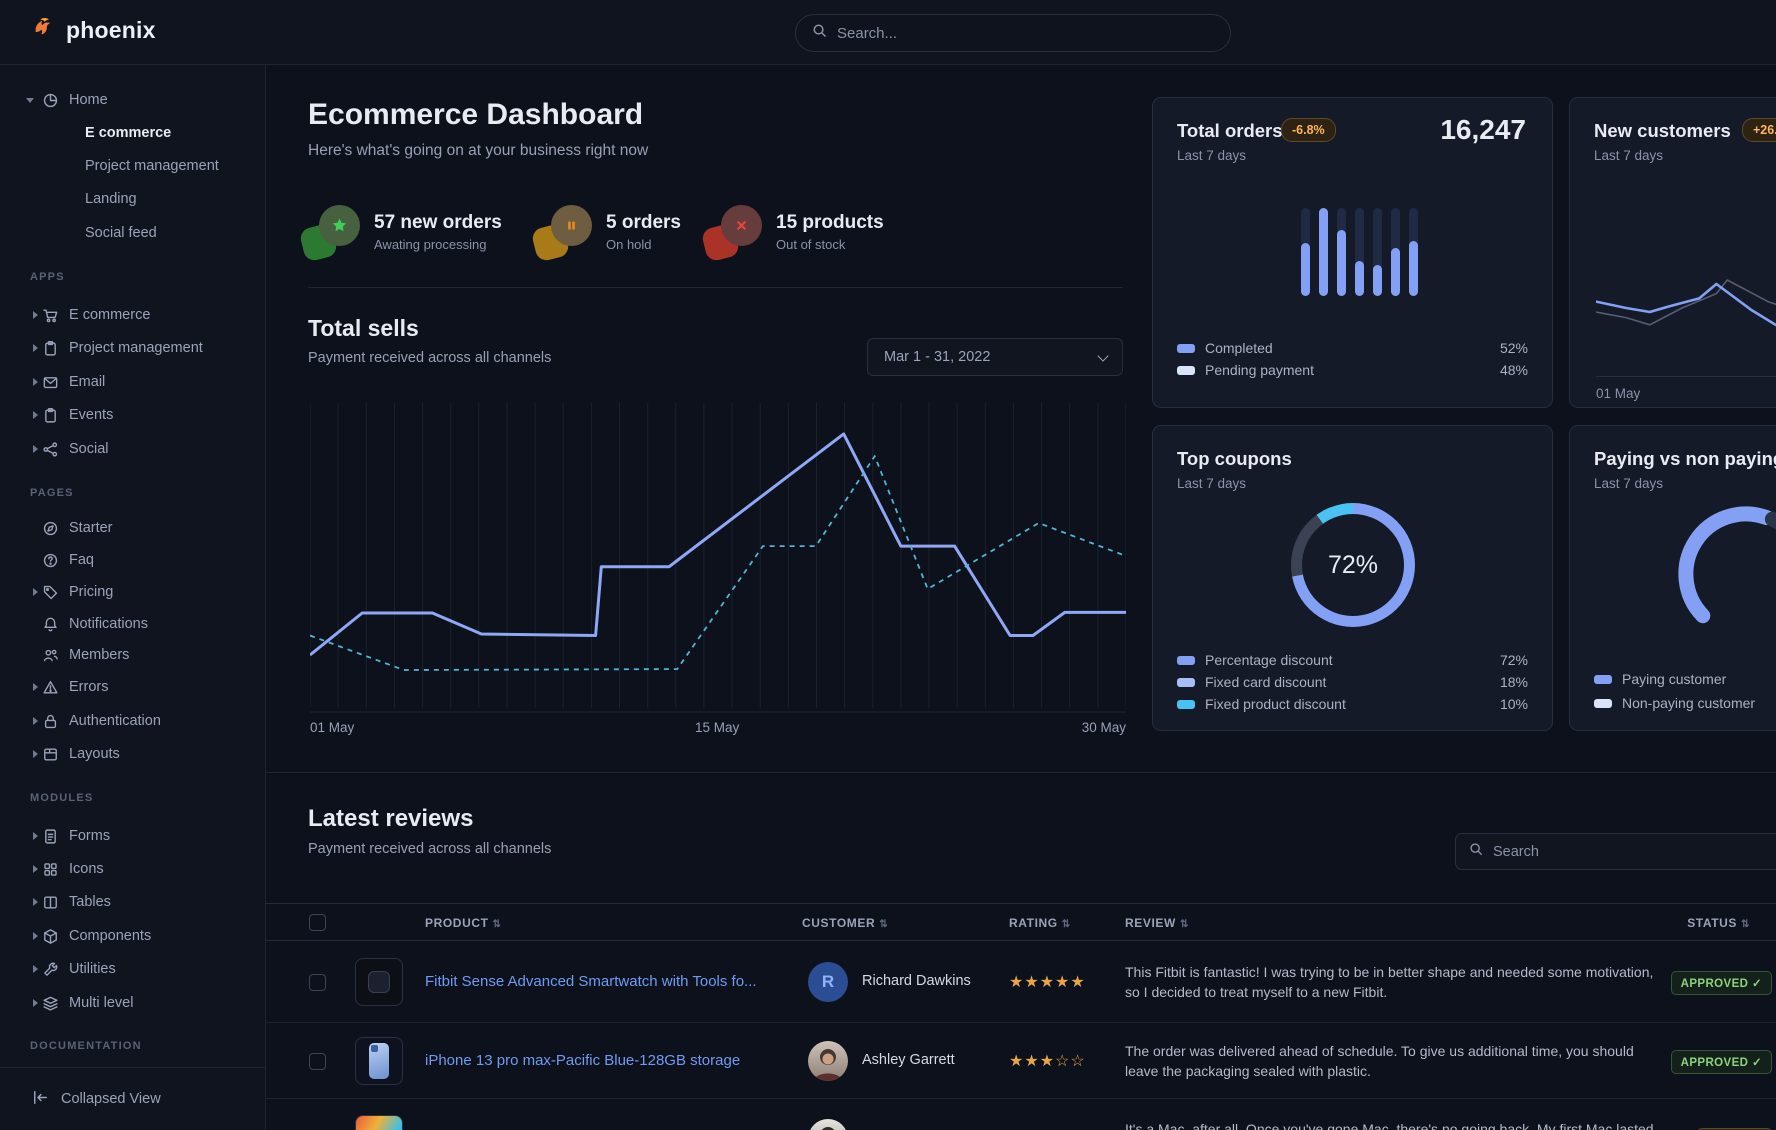 This screenshot has width=1776, height=1130. Describe the element at coordinates (561, 234) in the screenshot. I see `on-hold-icon` at that location.